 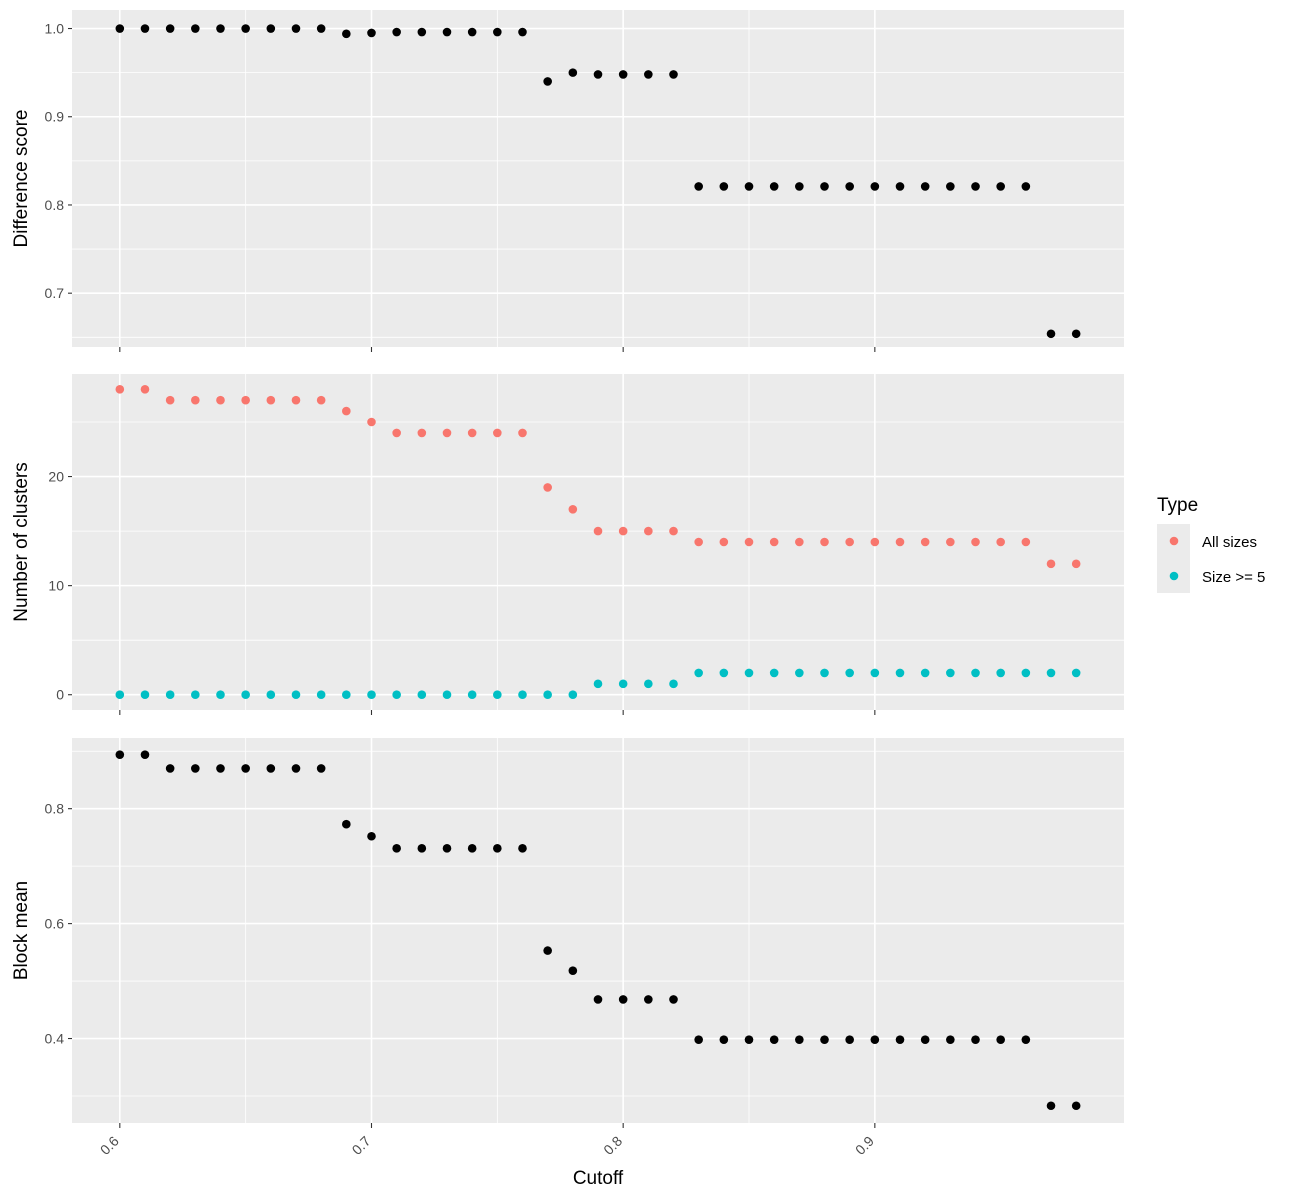 I want to click on legend-key-background, so click(x=1173, y=558).